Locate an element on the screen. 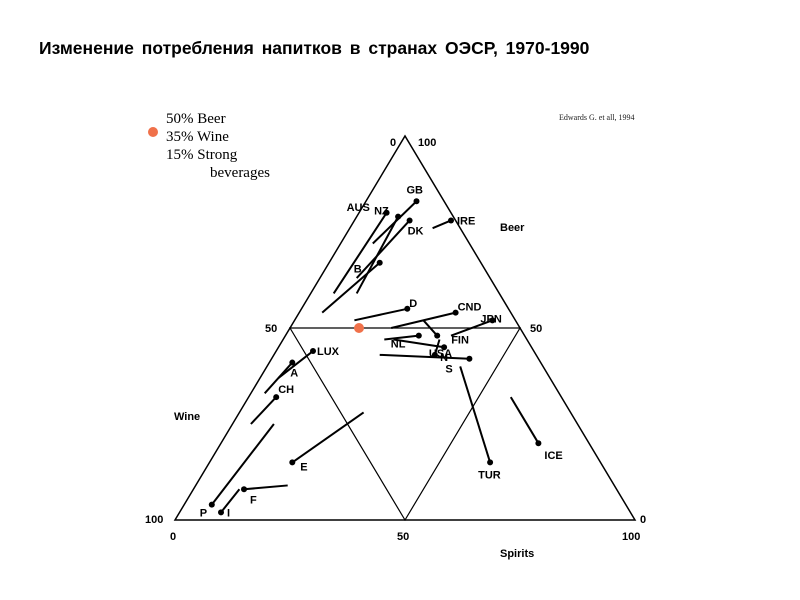 The width and height of the screenshot is (800, 600). point-ch is located at coordinates (276, 397).